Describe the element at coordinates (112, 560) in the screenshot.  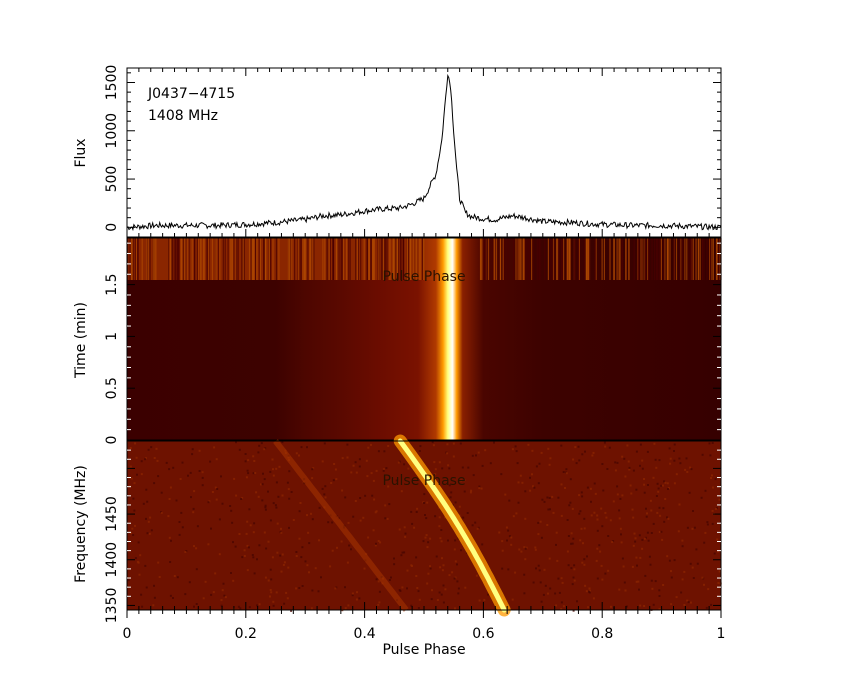
I see `freq-ytick-label: 1400` at that location.